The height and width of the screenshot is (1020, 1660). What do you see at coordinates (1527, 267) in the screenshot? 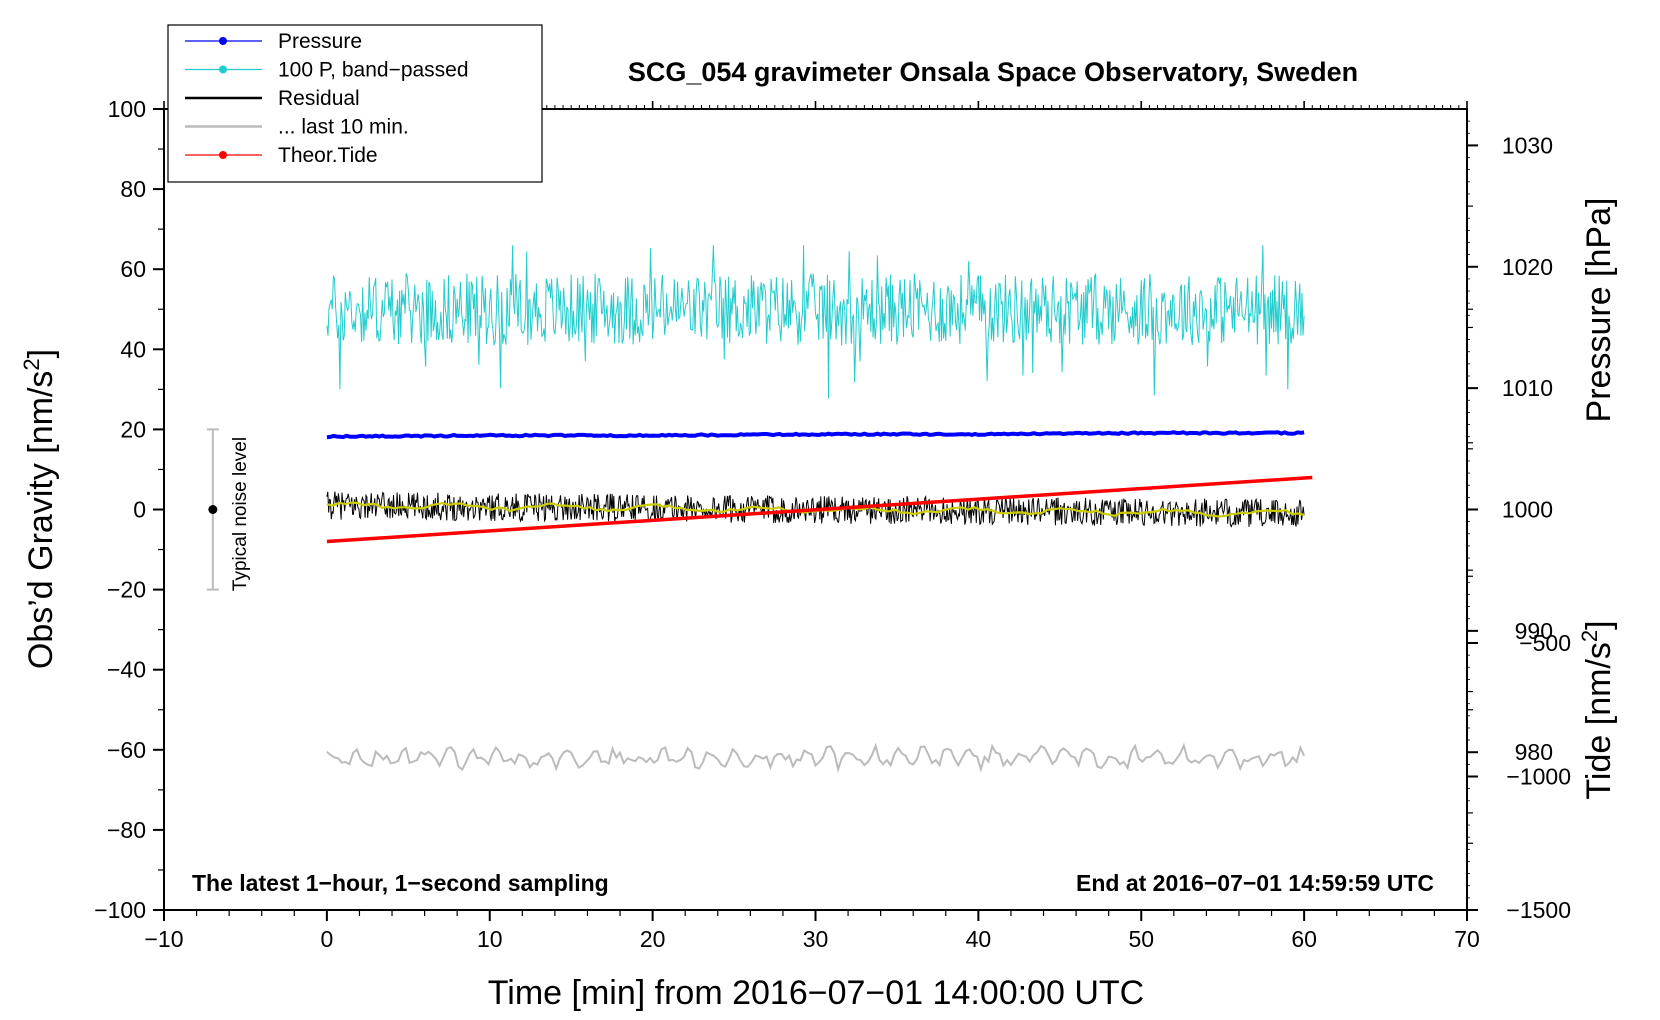
I see `pressure-tick-label: 1020` at bounding box center [1527, 267].